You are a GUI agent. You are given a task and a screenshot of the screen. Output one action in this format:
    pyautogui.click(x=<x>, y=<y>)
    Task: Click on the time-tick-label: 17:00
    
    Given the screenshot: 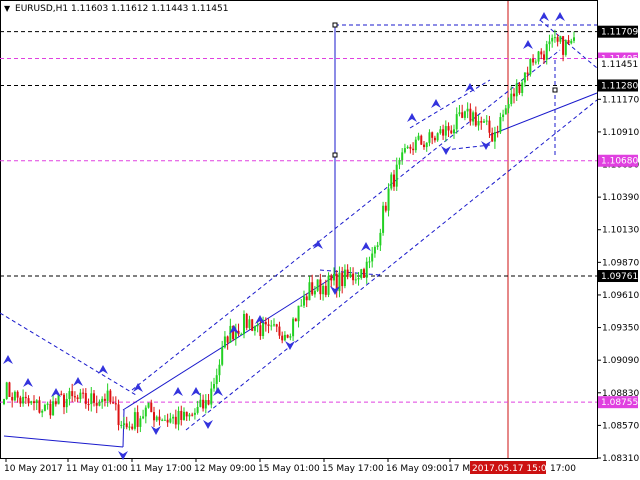 What is the action you would take?
    pyautogui.click(x=563, y=469)
    